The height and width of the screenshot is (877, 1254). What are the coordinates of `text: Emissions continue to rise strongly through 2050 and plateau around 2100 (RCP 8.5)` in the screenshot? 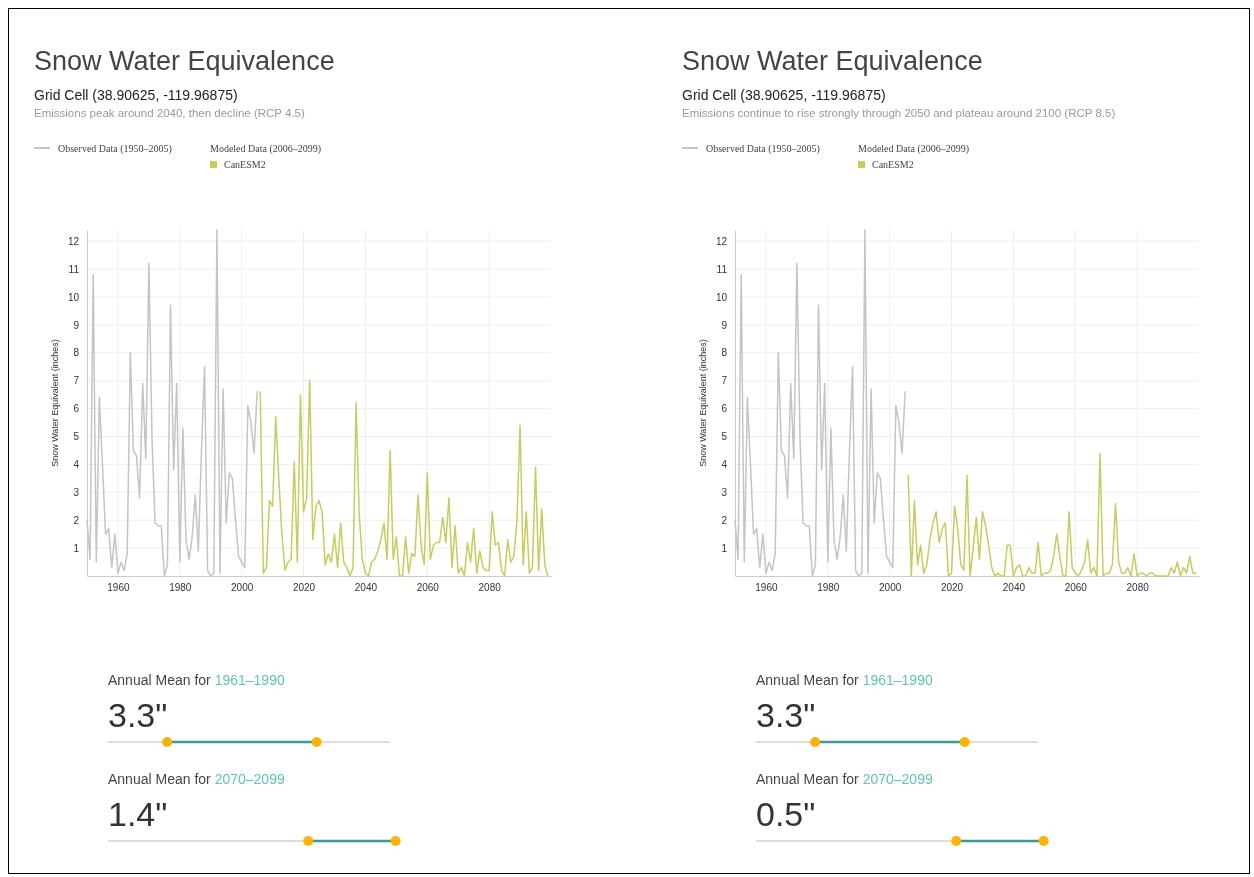 It's located at (899, 113).